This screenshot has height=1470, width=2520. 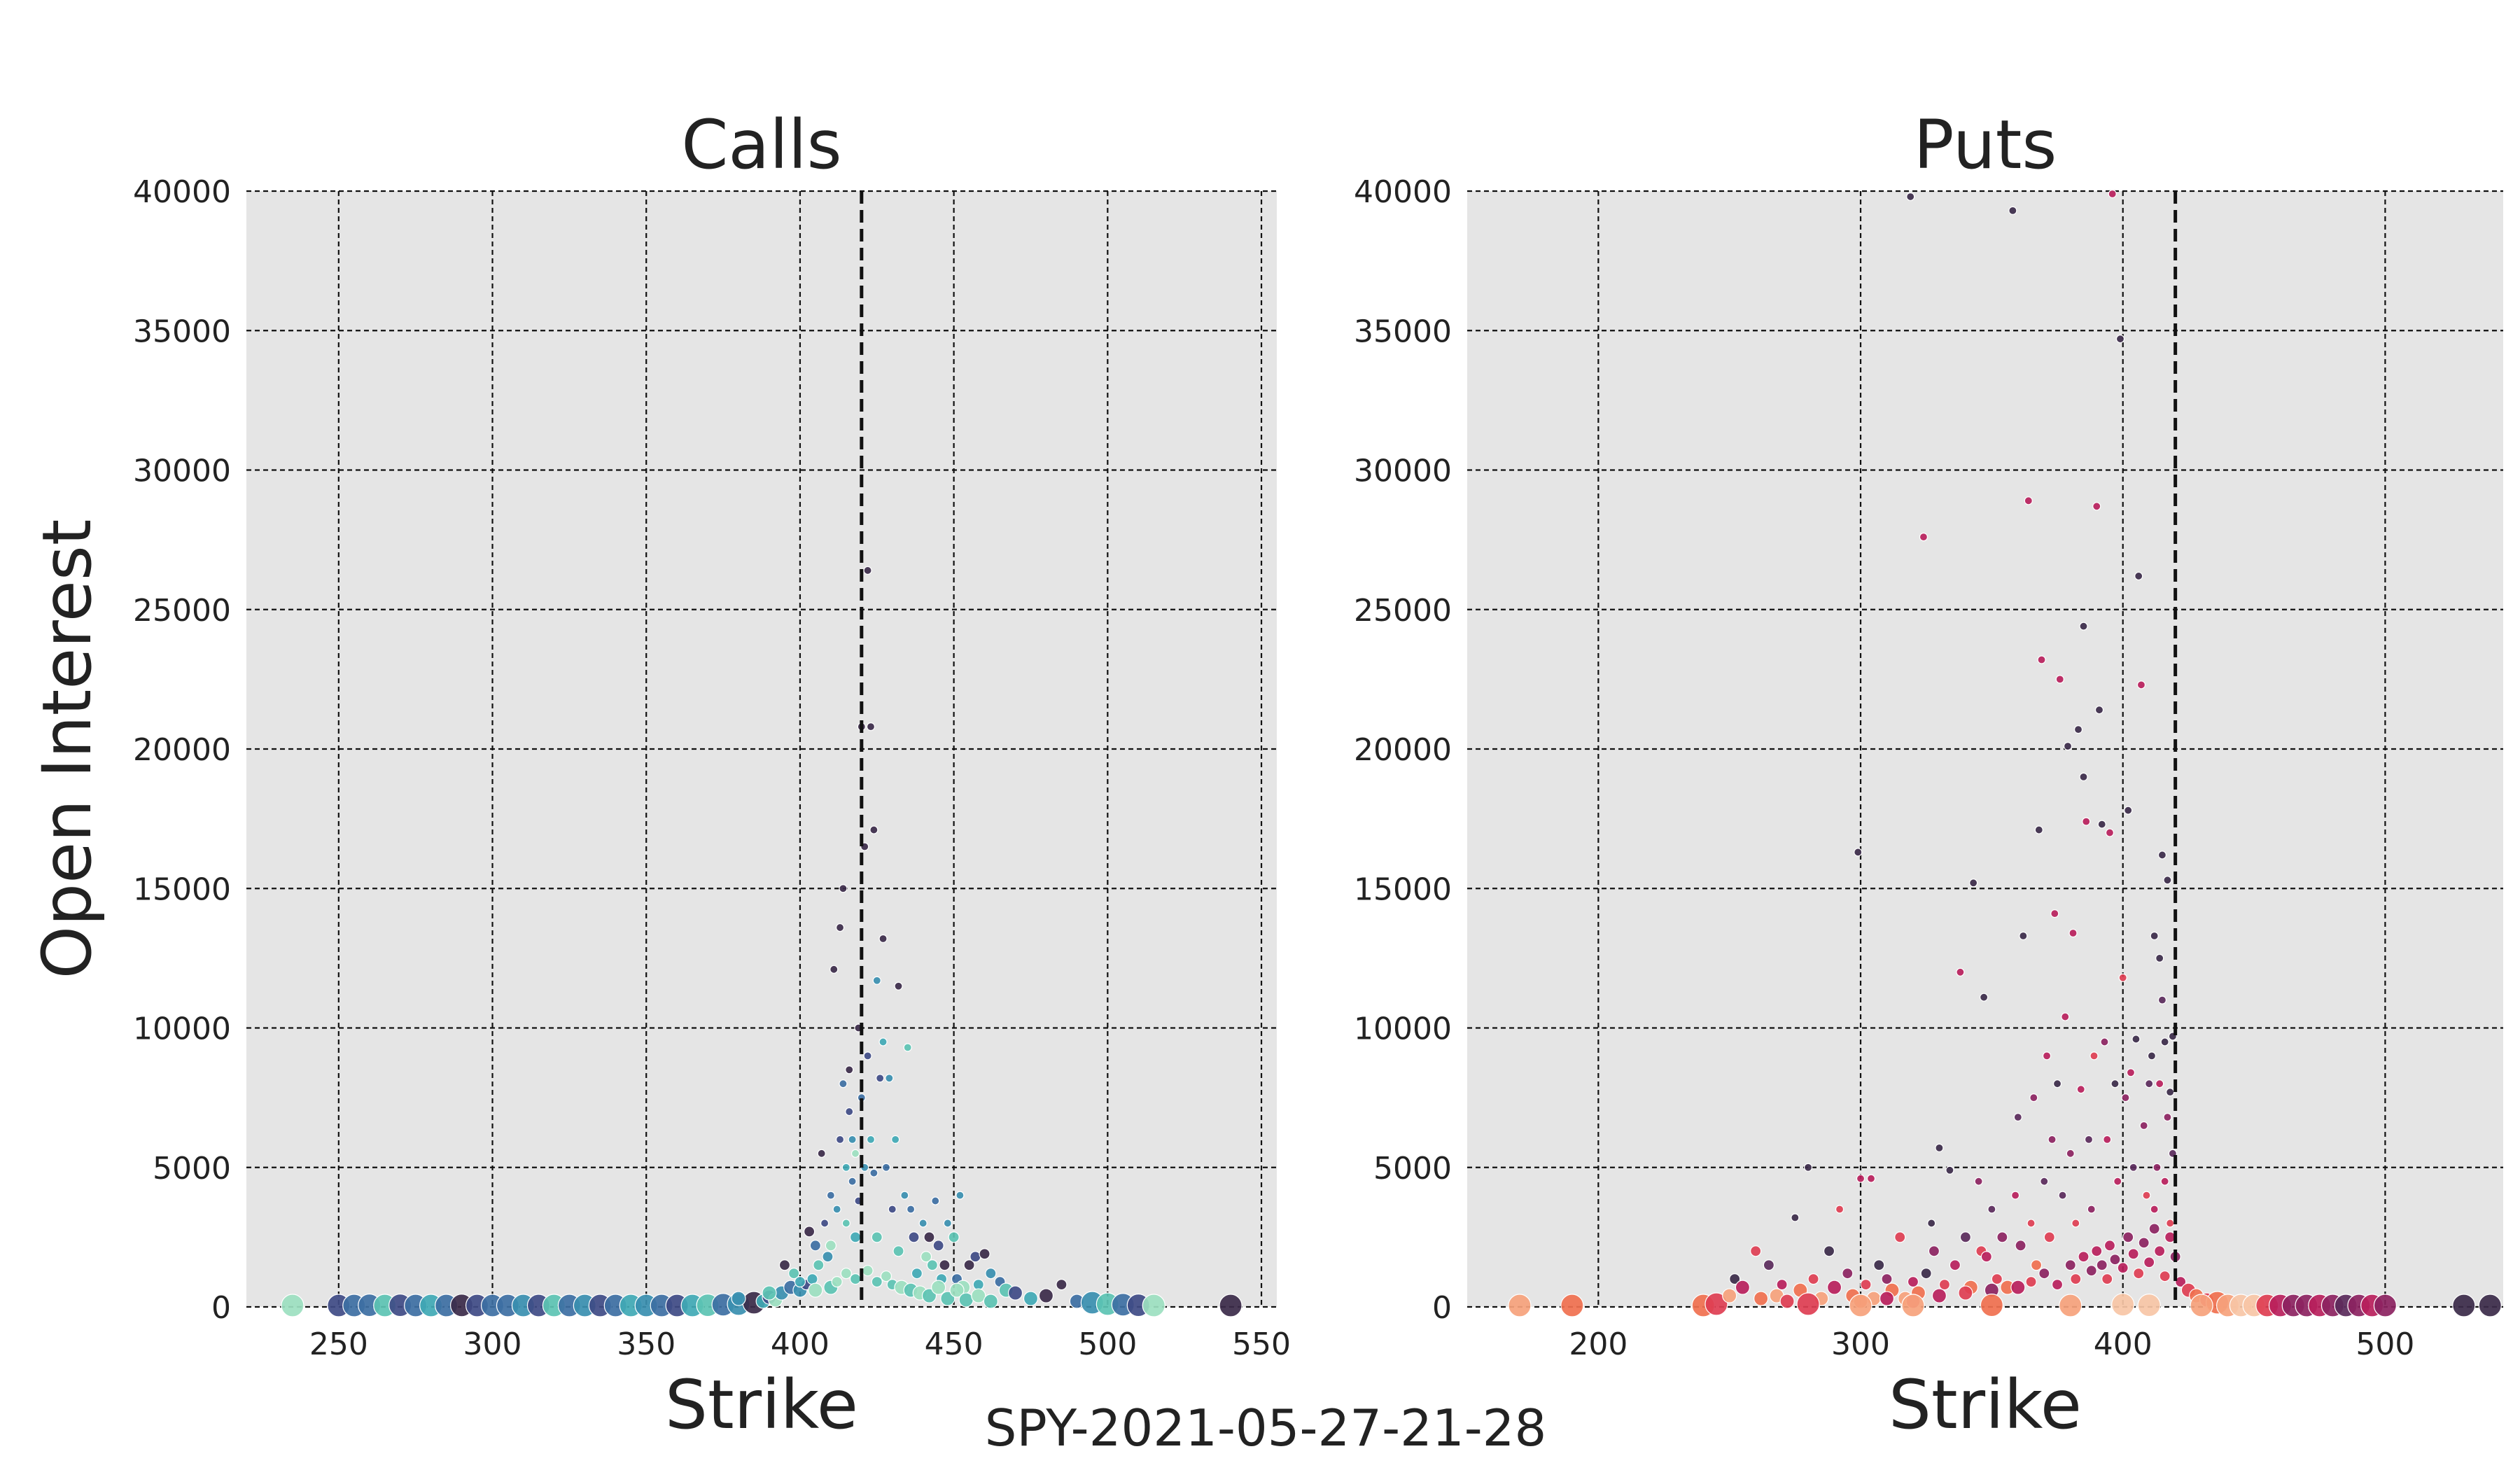 What do you see at coordinates (1403, 1029) in the screenshot?
I see `puts-y-tick-label: 10000` at bounding box center [1403, 1029].